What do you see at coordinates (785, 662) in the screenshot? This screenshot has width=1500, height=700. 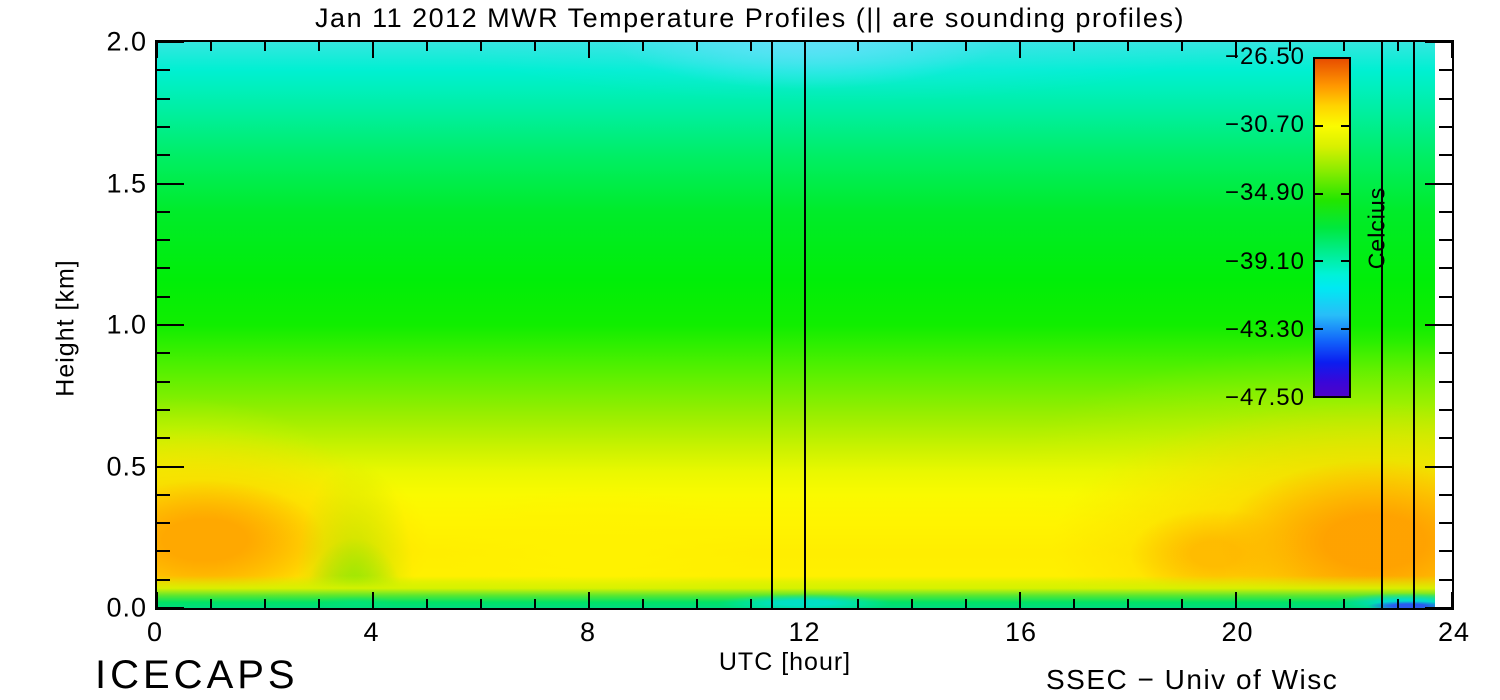 I see `x-axis-title: UTC [hour]` at bounding box center [785, 662].